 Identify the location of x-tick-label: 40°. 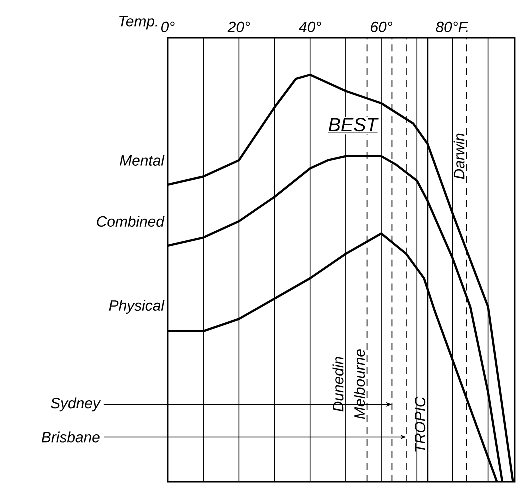
(310, 27).